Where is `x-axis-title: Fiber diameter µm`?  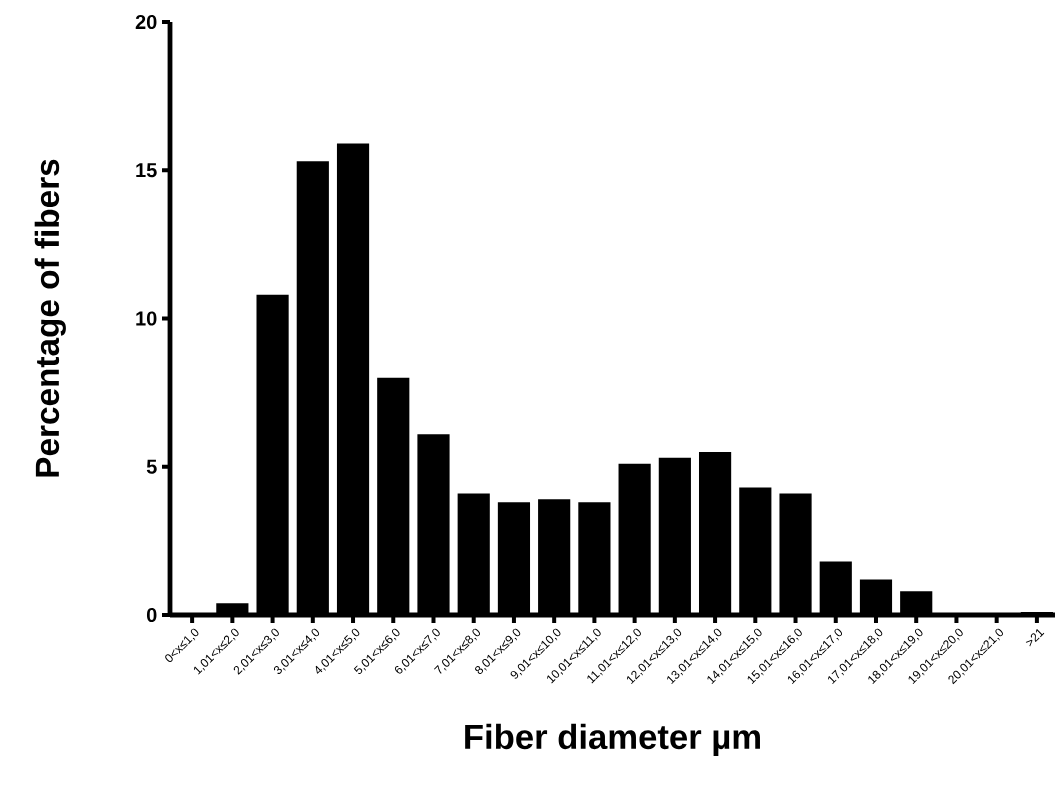
x-axis-title: Fiber diameter µm is located at coordinates (612, 740).